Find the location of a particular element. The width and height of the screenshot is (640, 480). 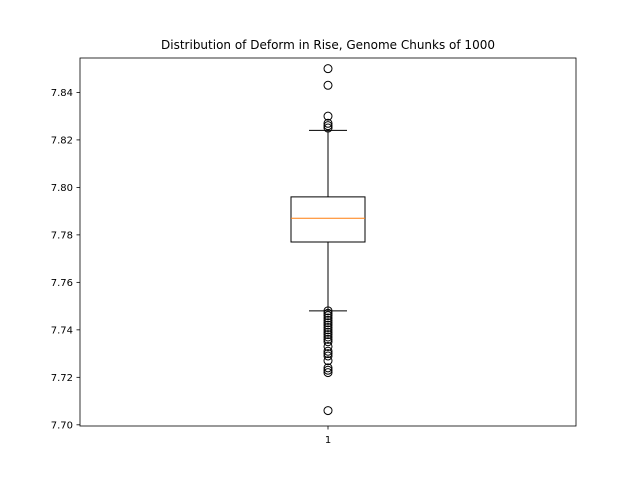

y-tick-label: 7.78 is located at coordinates (62, 235).